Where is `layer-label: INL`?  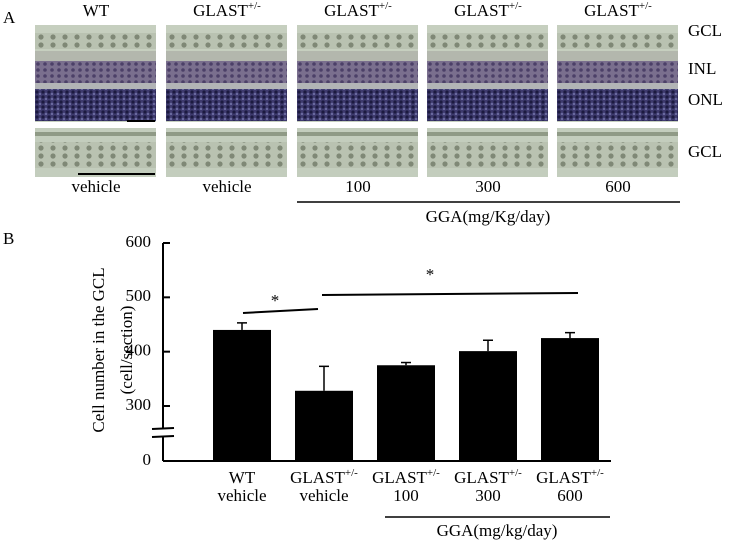 layer-label: INL is located at coordinates (702, 68).